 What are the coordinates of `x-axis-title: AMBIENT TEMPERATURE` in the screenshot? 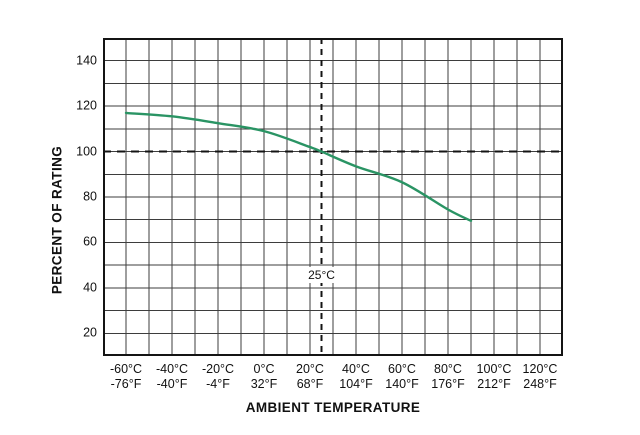 It's located at (333, 407).